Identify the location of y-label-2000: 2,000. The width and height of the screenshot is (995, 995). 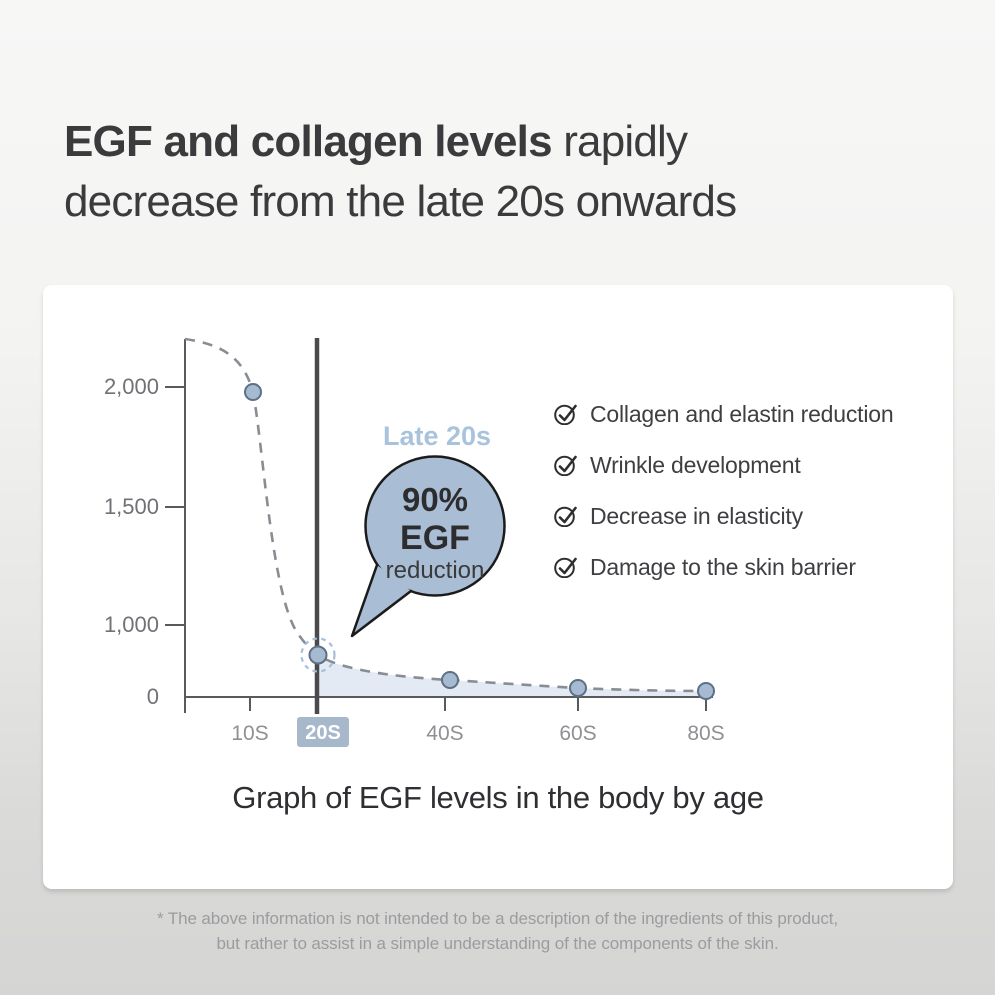
(131, 386).